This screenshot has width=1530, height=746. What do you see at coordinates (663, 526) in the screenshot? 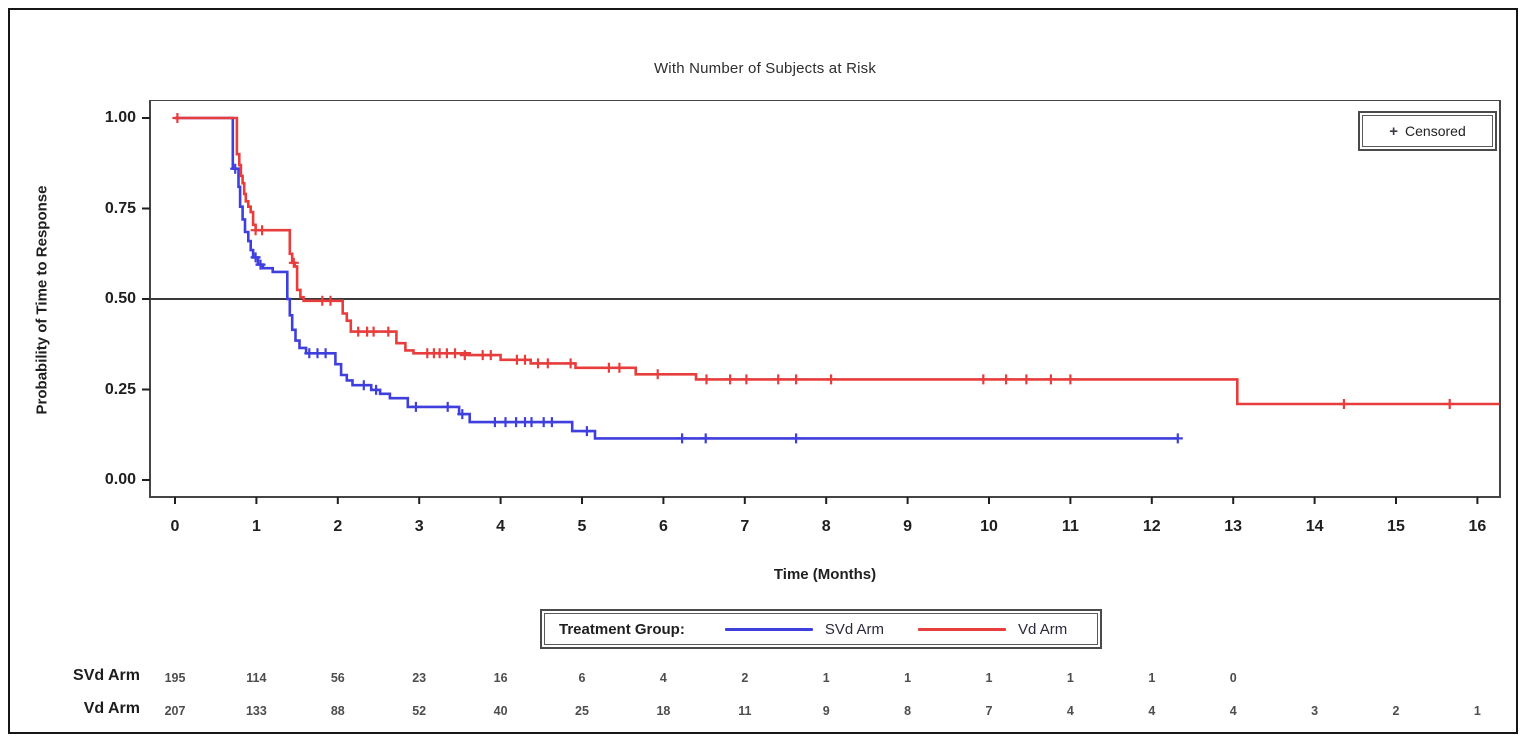
I see `x-tick-label-6: 6` at bounding box center [663, 526].